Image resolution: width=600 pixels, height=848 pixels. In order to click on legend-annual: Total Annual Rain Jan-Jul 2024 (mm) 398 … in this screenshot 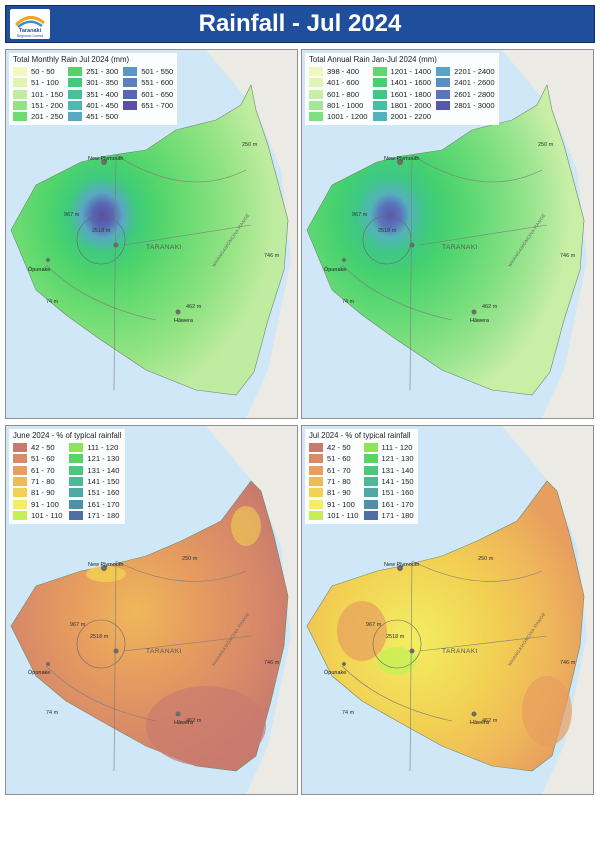, I will do `click(402, 89)`.